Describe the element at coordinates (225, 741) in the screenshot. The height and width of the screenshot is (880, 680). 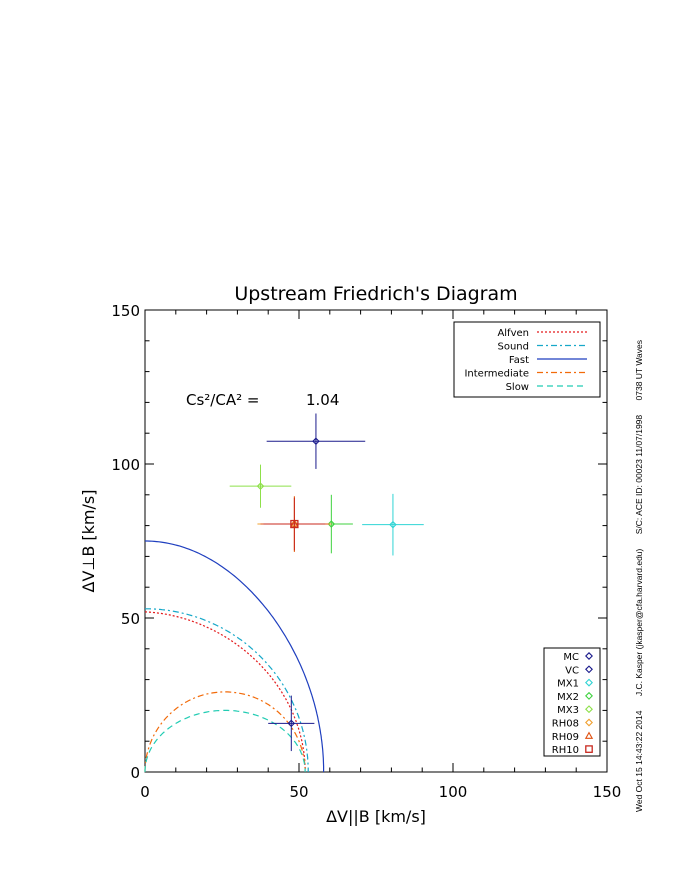
I see `curve-slow` at that location.